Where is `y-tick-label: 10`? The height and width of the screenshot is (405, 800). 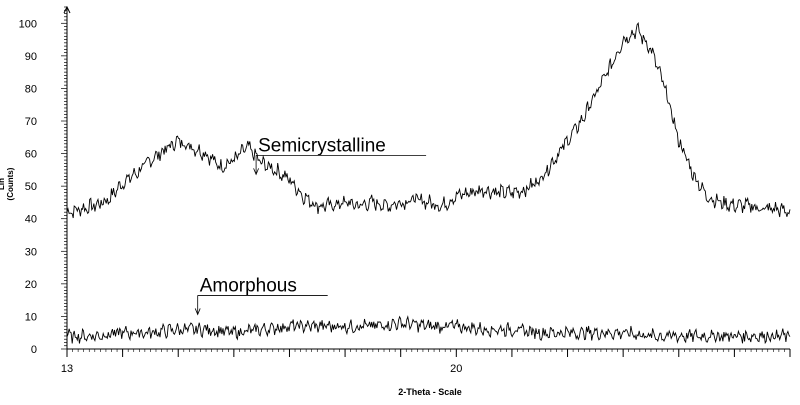 y-tick-label: 10 is located at coordinates (31, 317).